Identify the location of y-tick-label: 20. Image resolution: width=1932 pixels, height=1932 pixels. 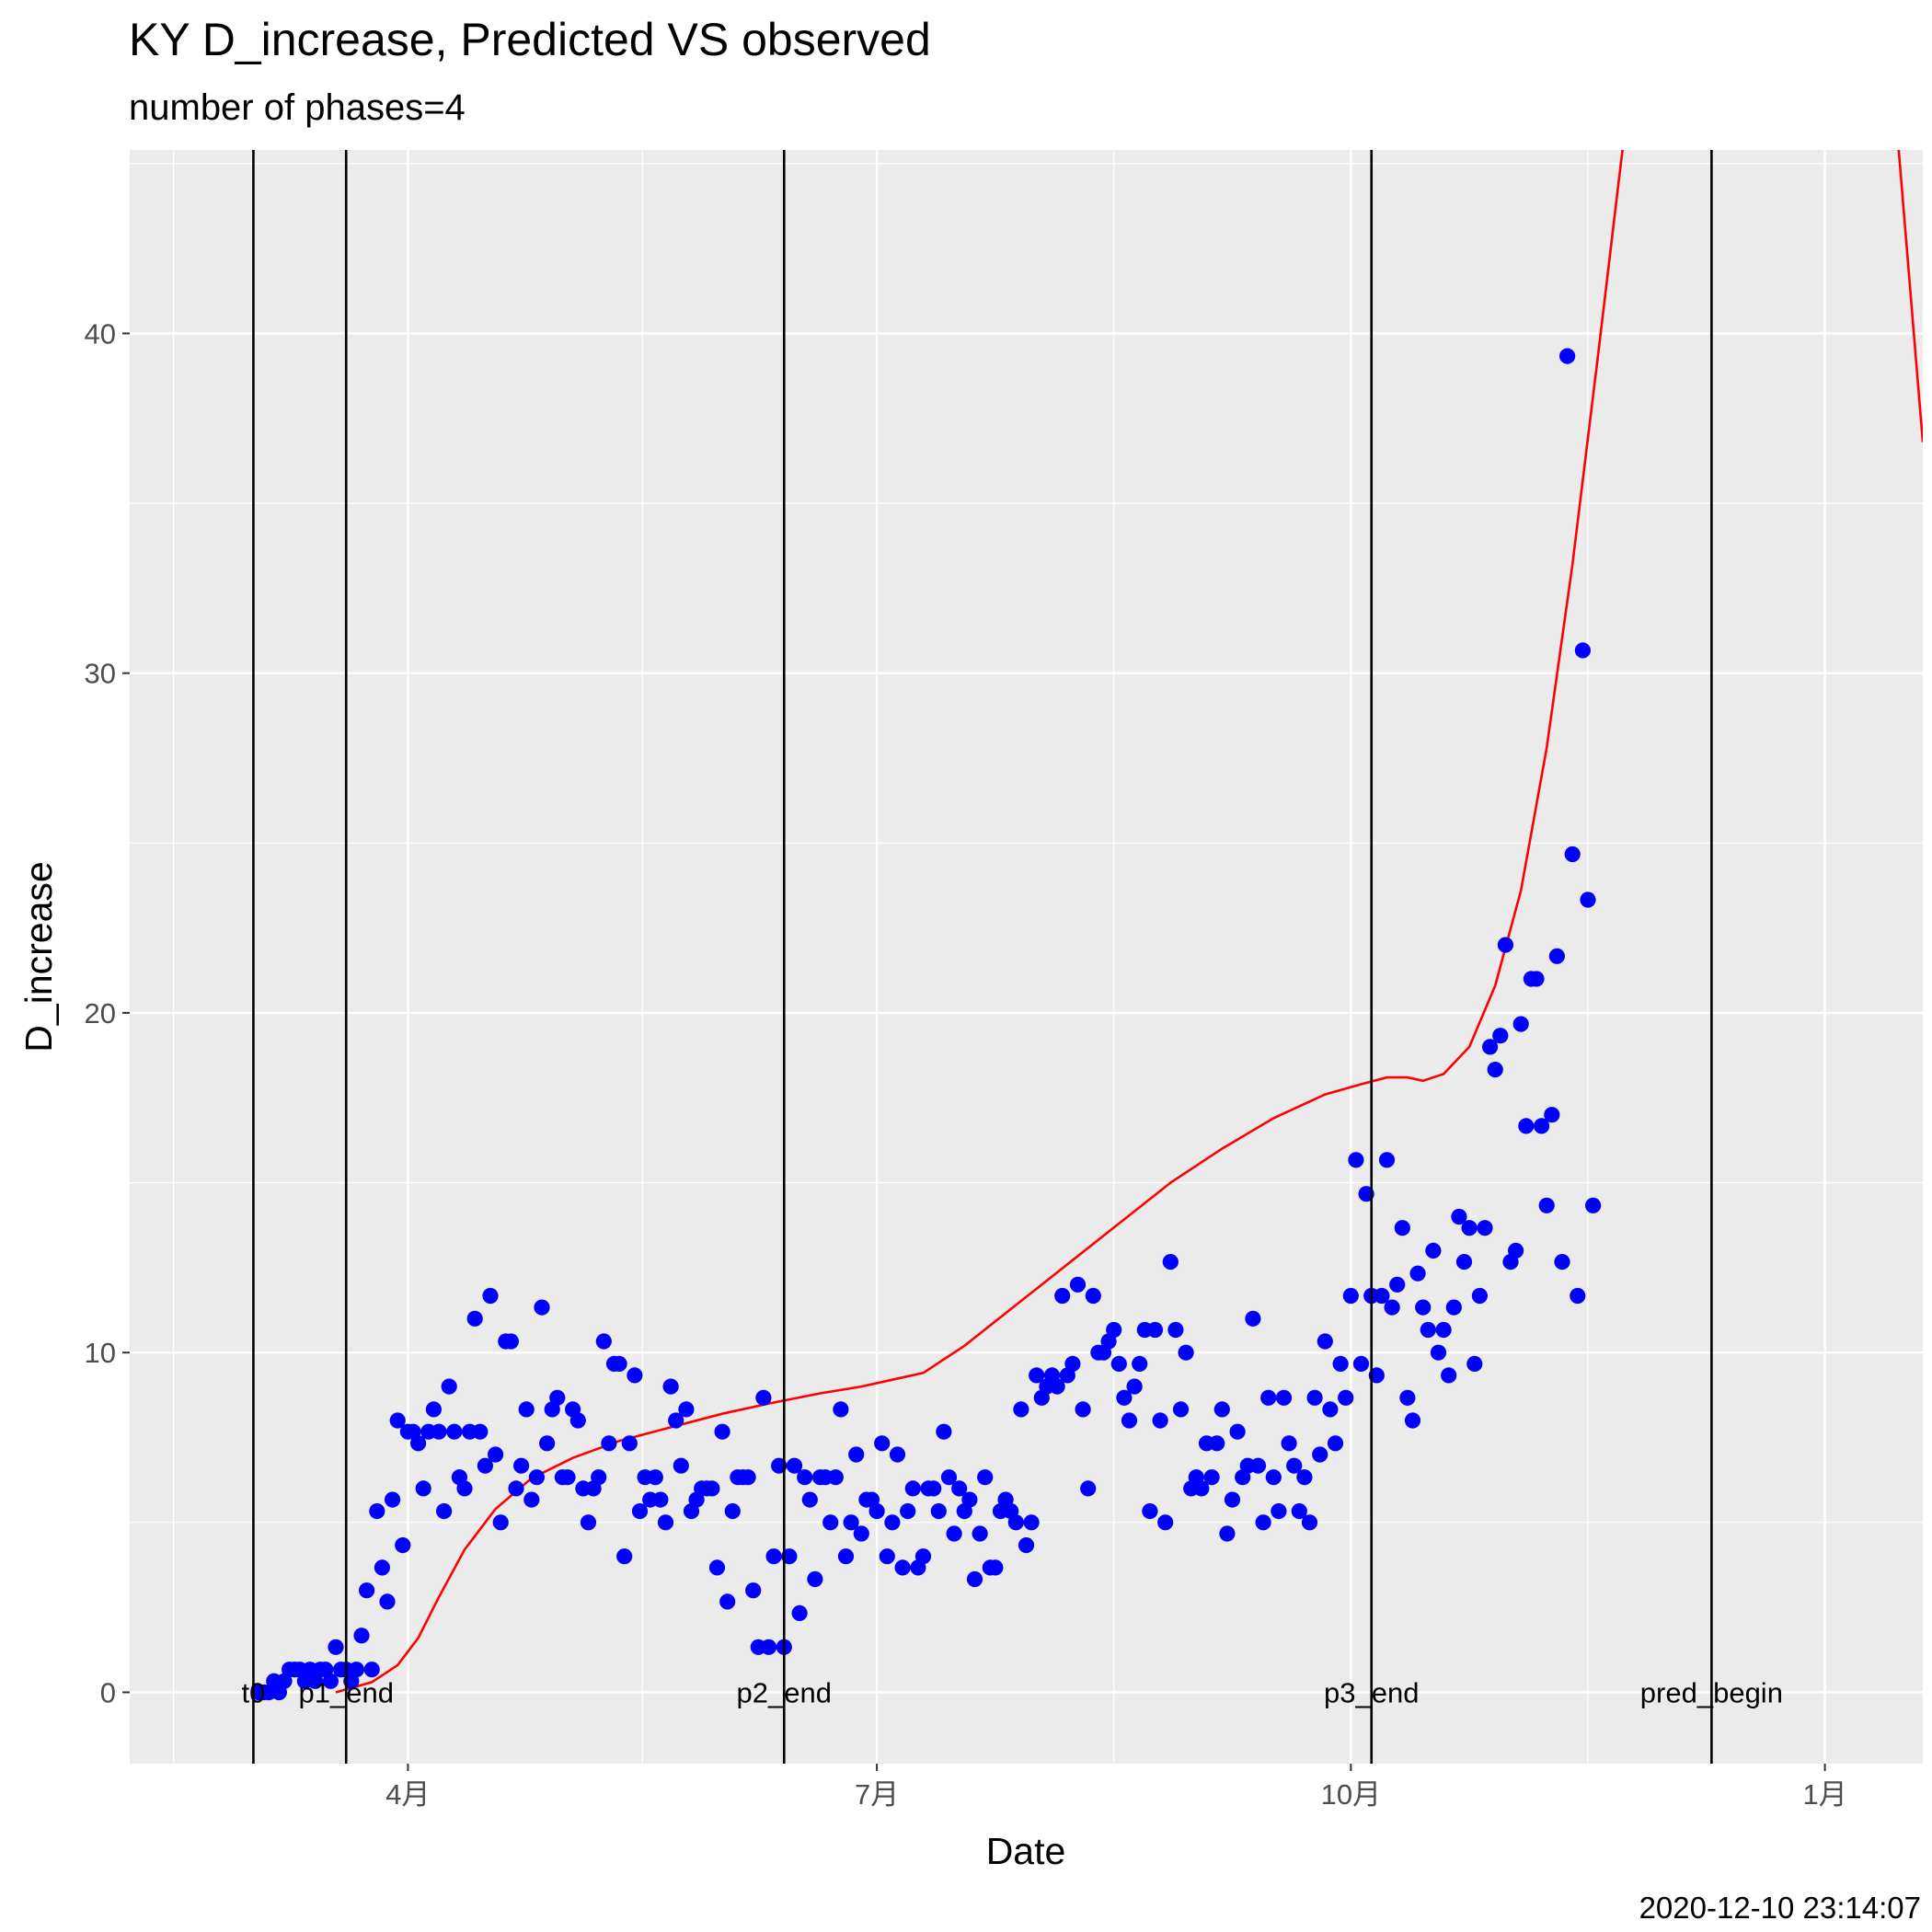
(100, 1013).